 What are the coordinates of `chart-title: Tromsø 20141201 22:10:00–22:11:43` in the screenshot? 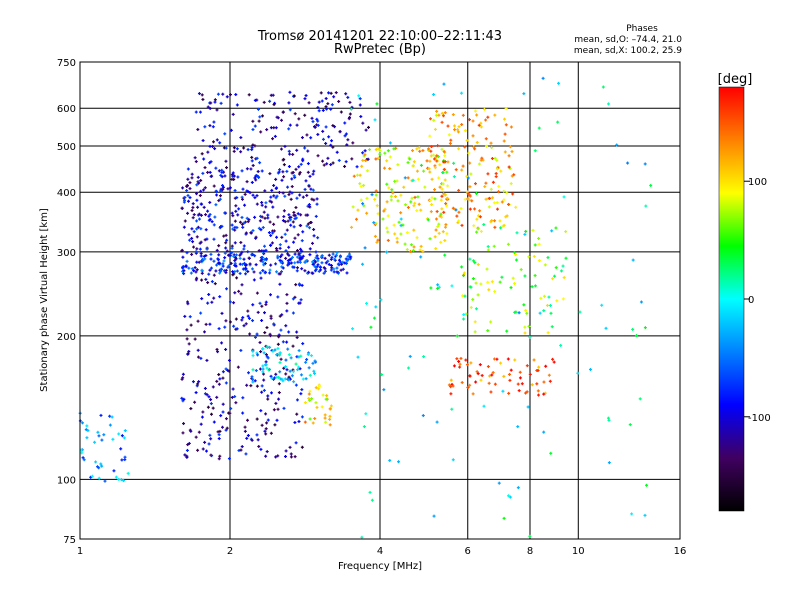 It's located at (379, 36).